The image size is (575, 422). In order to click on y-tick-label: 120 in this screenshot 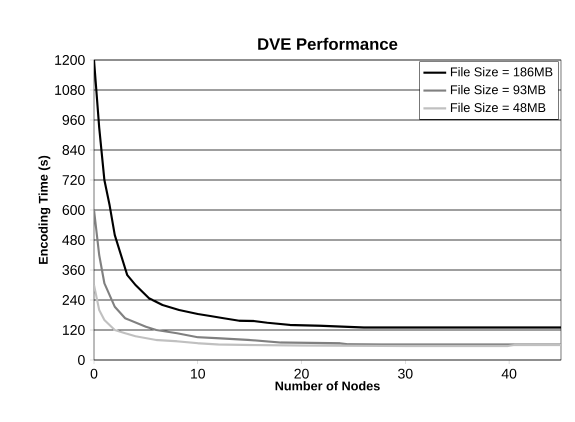, I will do `click(74, 330)`.